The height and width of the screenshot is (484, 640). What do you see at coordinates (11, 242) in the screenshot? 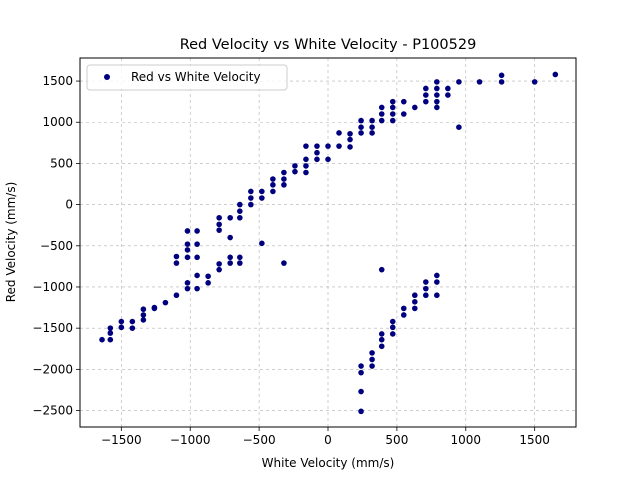
I see `y-axis-label: Red Velocity (mm/s)` at bounding box center [11, 242].